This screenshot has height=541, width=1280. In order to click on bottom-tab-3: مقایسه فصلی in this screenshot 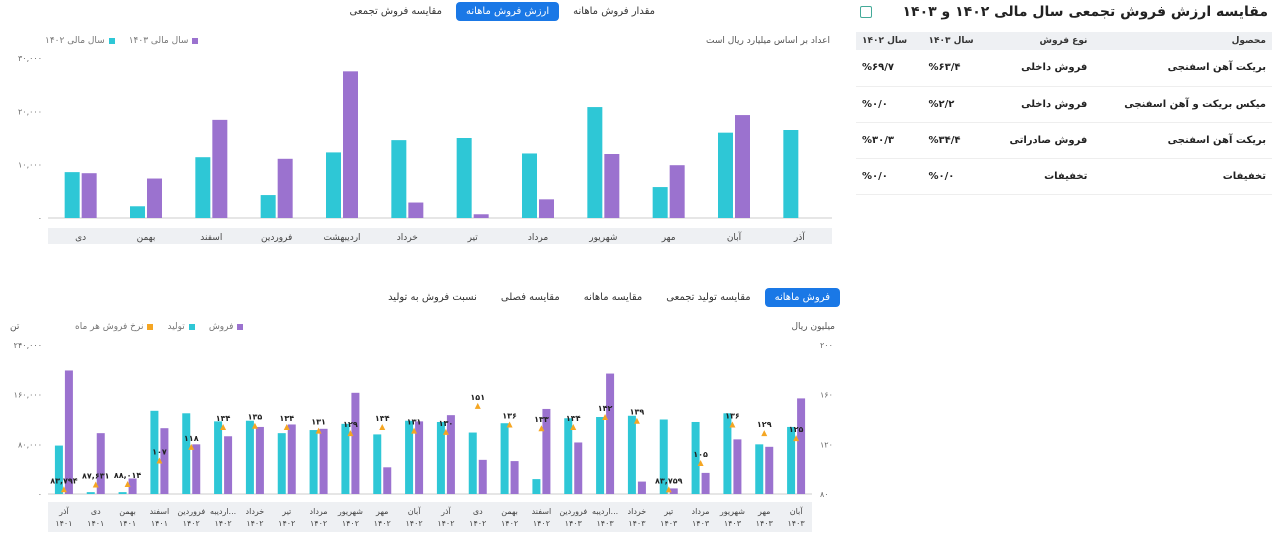, I will do `click(530, 297)`.